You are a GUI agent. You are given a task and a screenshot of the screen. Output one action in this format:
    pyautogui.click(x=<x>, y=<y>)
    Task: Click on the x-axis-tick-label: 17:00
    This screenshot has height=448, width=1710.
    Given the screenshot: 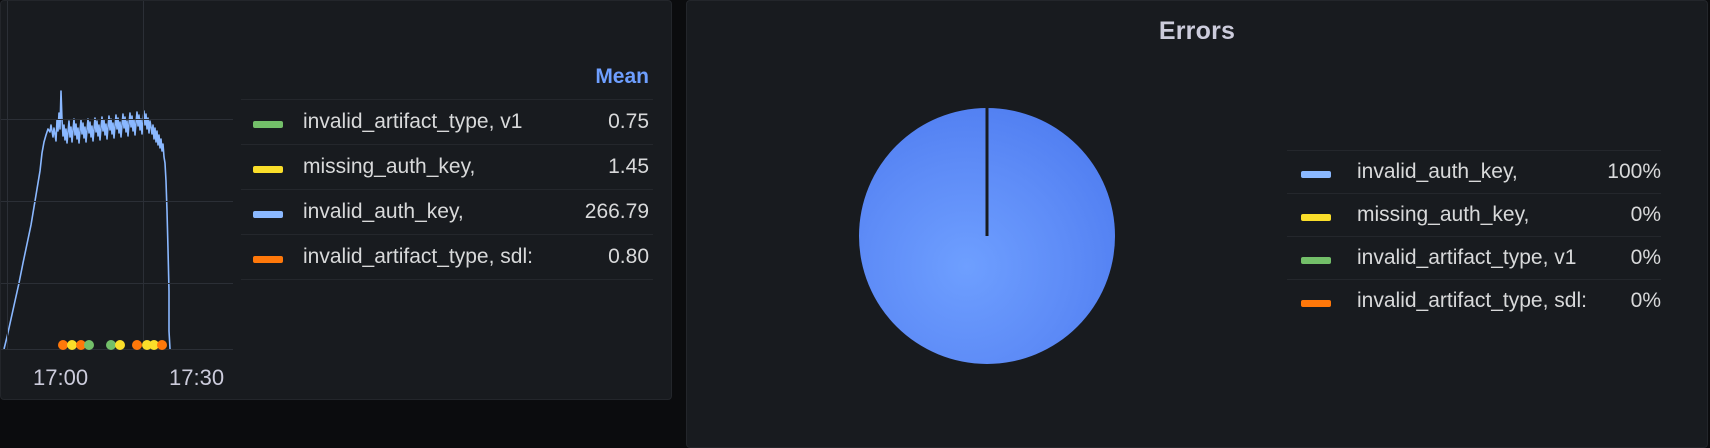 What is the action you would take?
    pyautogui.click(x=61, y=377)
    